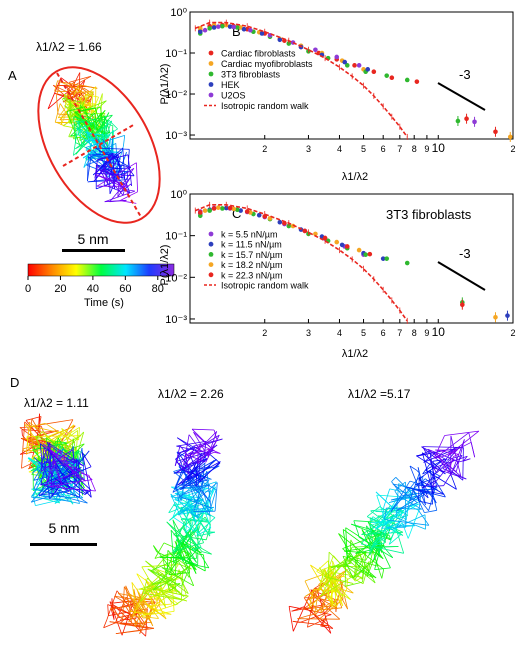 The image size is (520, 653). Describe the element at coordinates (93, 289) in the screenshot. I see `colorbar-tick-label: 40` at that location.